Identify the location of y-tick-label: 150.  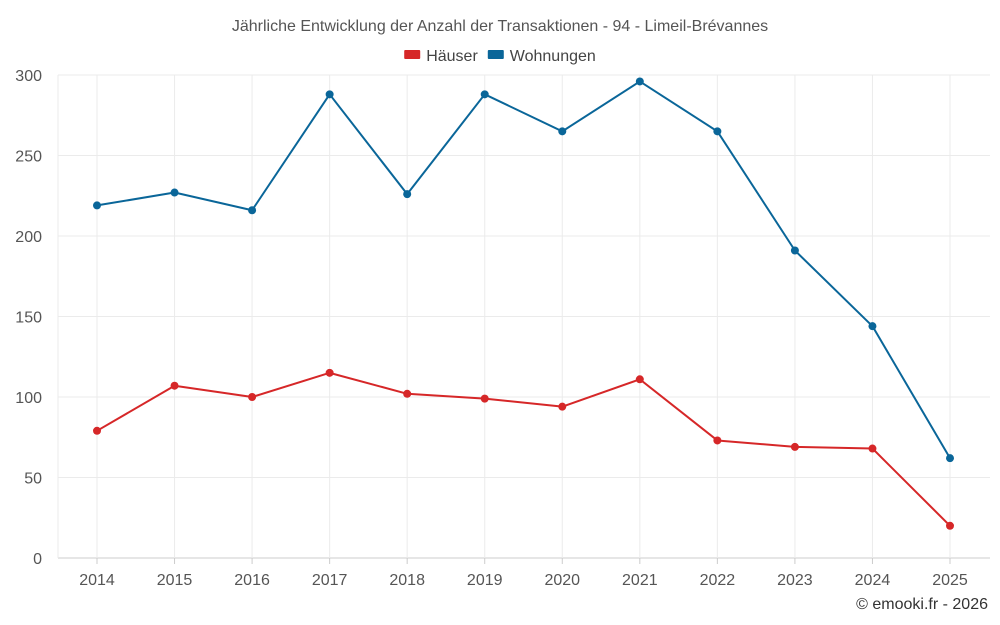
(28, 318).